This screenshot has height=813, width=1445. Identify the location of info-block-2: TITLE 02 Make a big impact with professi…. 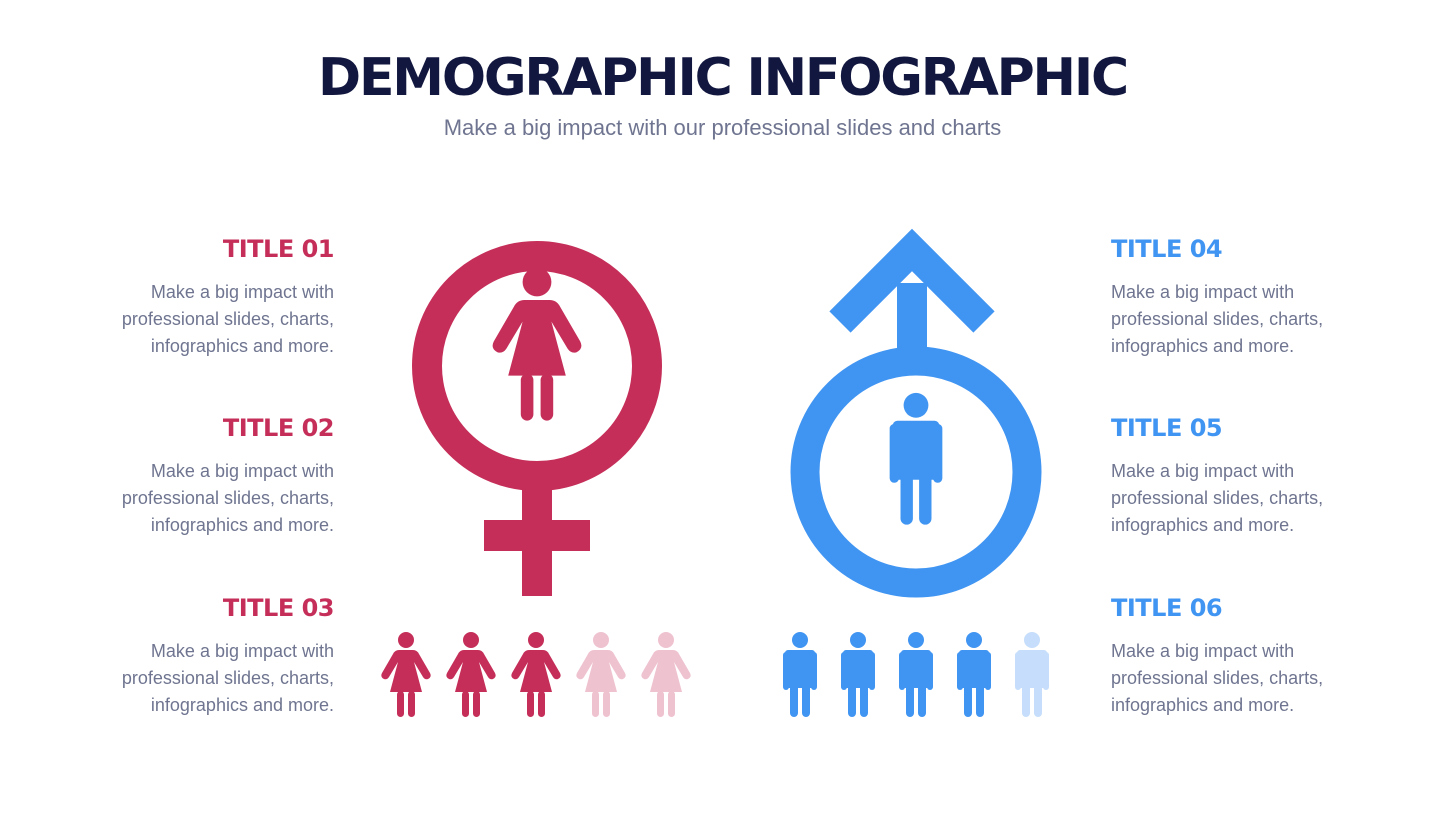
(209, 476).